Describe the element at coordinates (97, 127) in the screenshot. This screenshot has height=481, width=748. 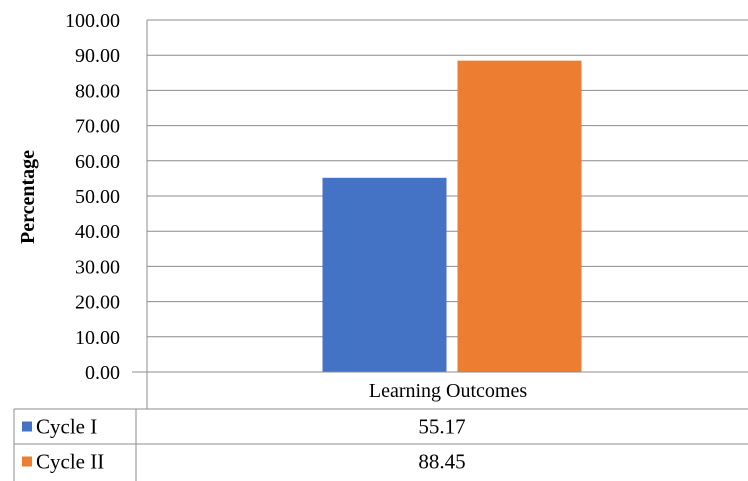
I see `y-tick-label: 70.00` at that location.